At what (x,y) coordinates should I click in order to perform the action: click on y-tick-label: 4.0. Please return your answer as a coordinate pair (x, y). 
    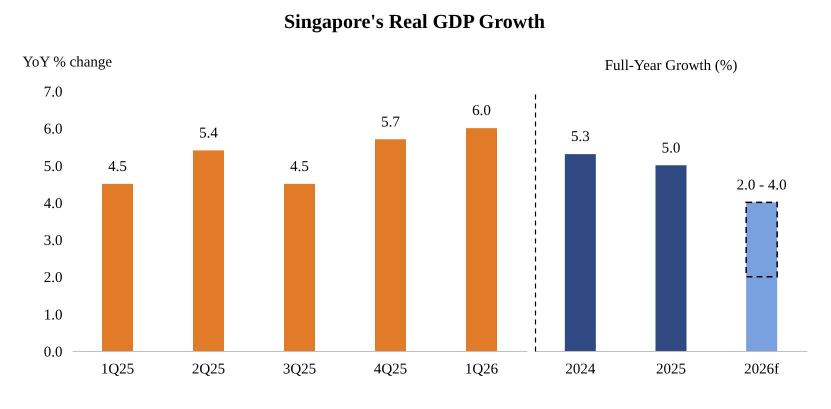
    Looking at the image, I should click on (53, 204).